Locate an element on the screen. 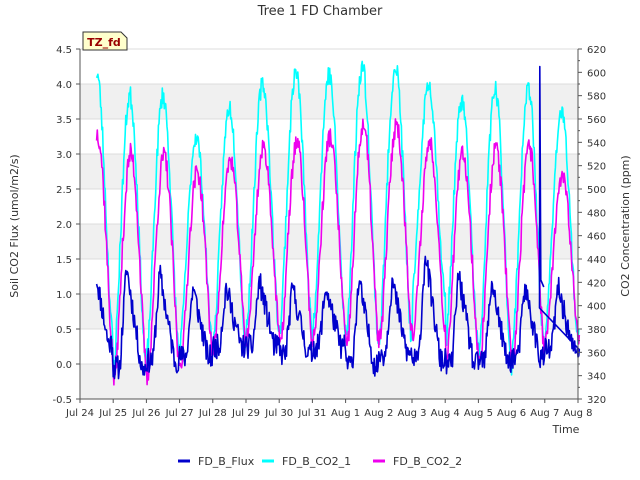  y-tick-label-left: 0.0 is located at coordinates (64, 365).